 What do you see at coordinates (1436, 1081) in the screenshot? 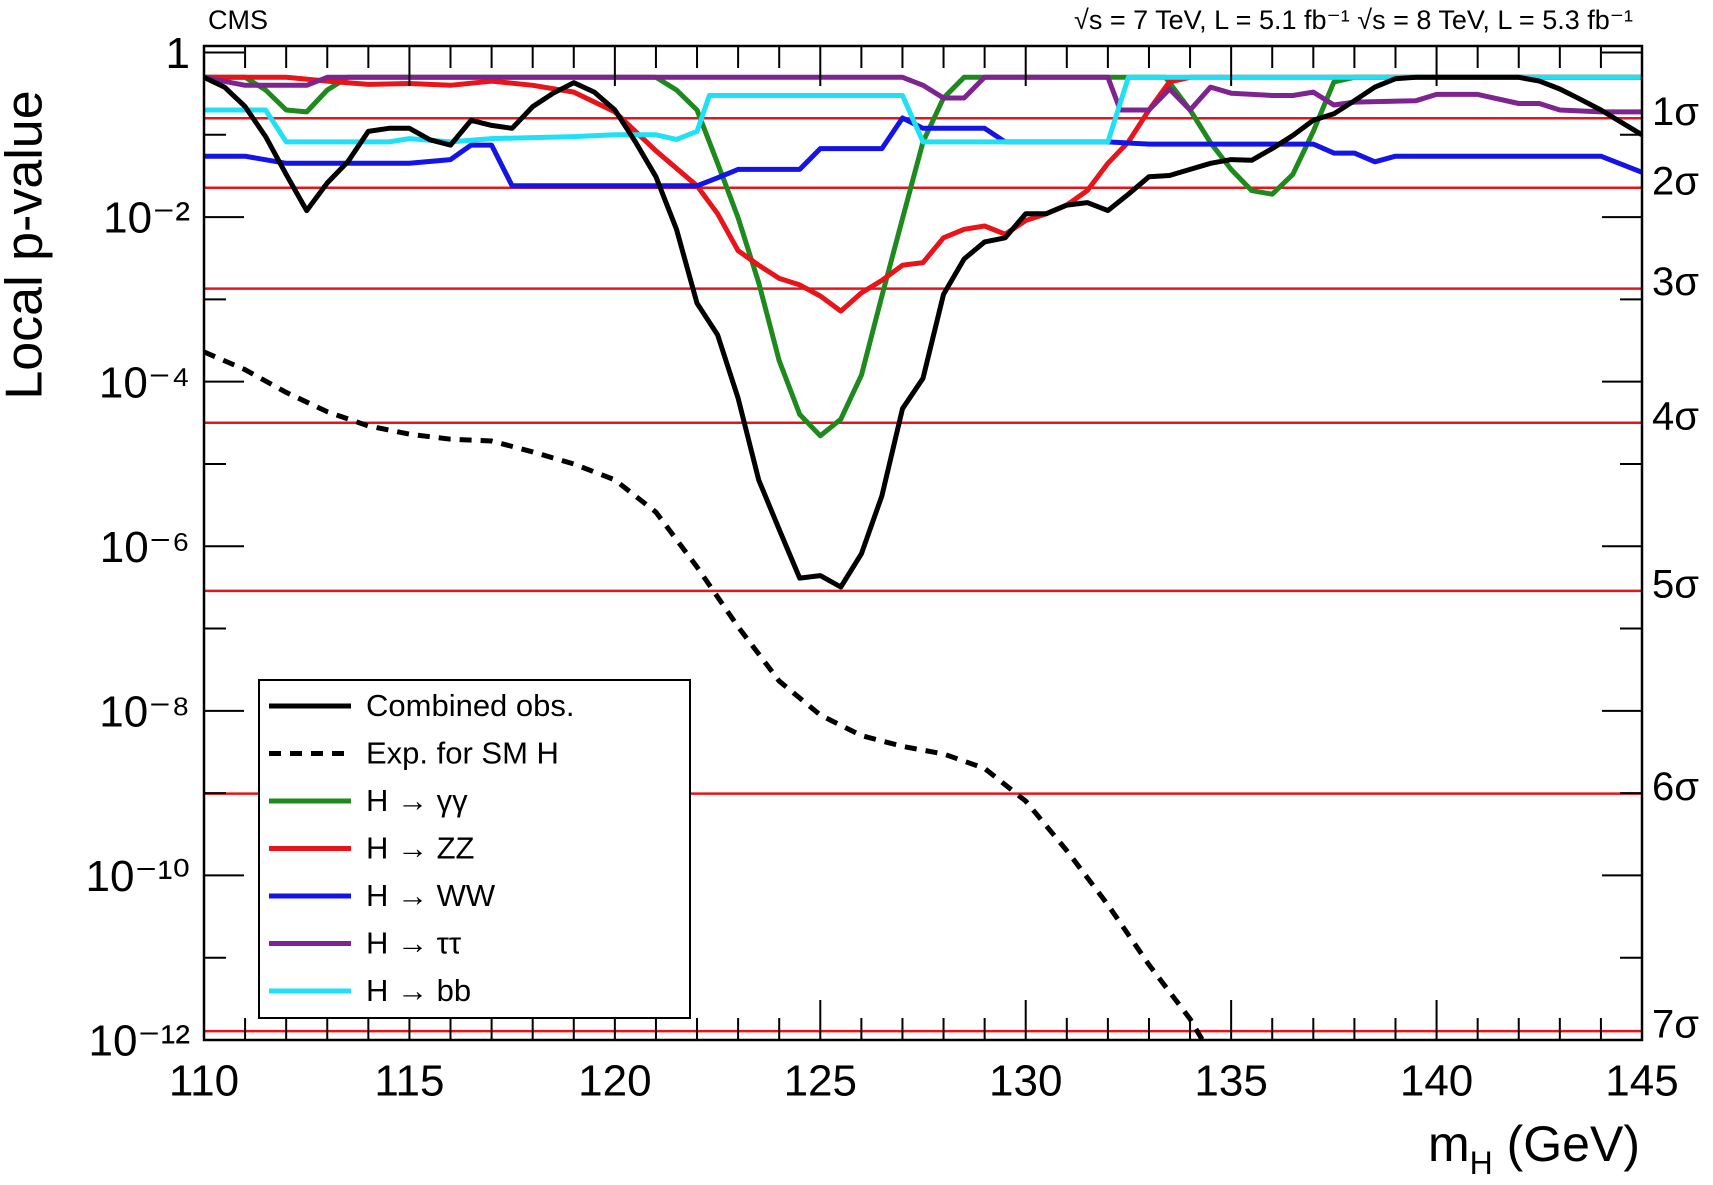
I see `x-tick-label: 140` at bounding box center [1436, 1081].